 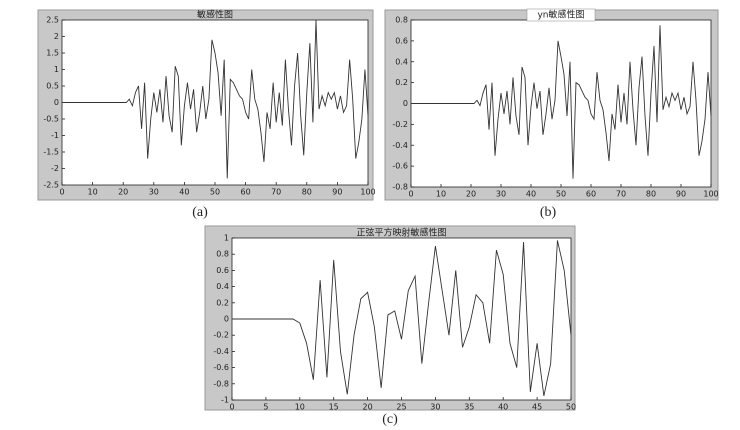 I want to click on chart-title: 敏感性图, so click(x=215, y=15).